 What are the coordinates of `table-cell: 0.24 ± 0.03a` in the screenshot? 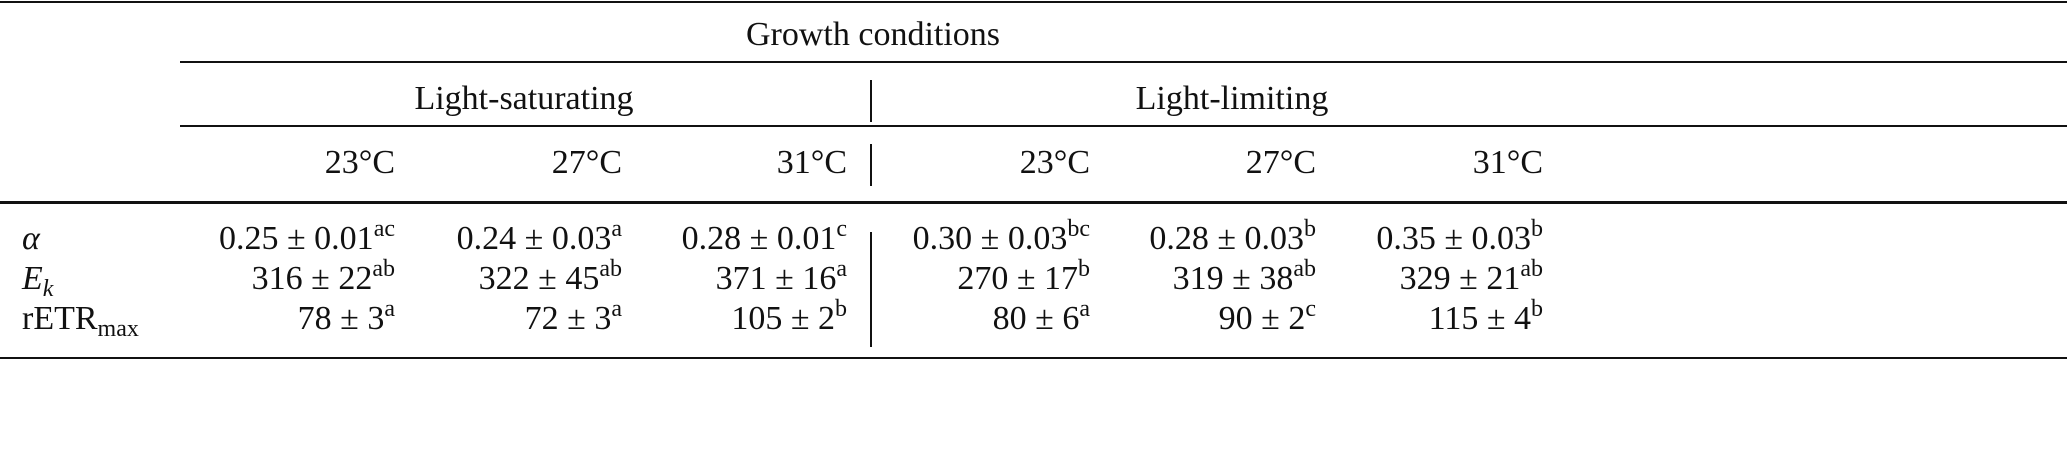 It's located at (539, 237).